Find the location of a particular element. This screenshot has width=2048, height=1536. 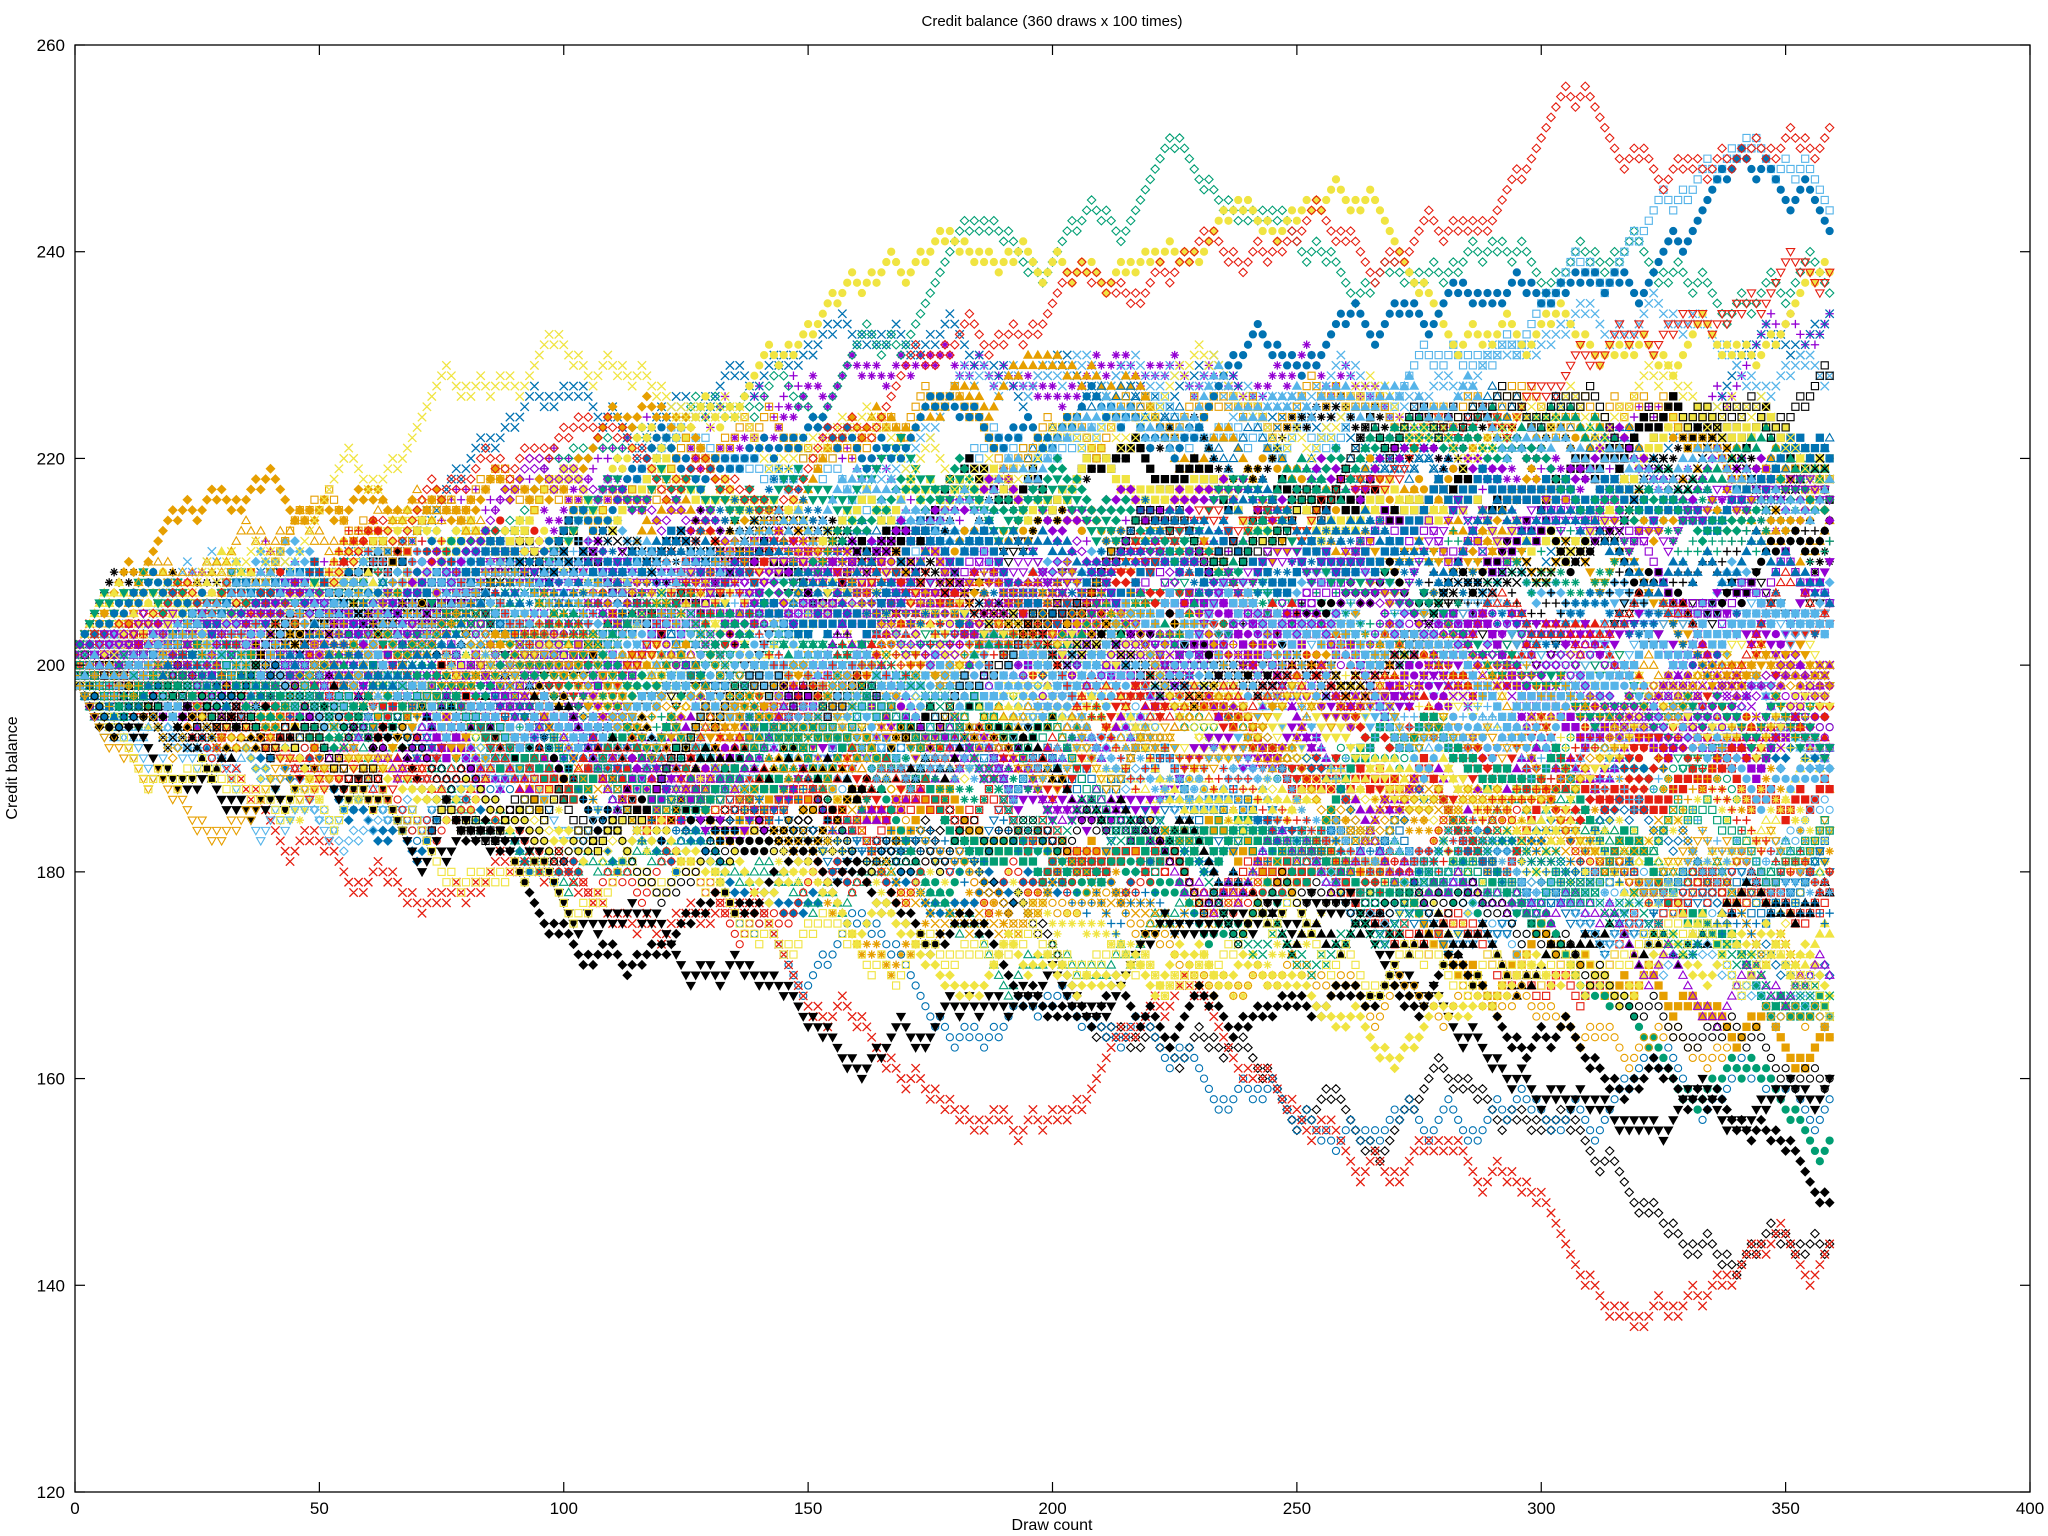

x-tick-label: 400 is located at coordinates (2030, 1508).